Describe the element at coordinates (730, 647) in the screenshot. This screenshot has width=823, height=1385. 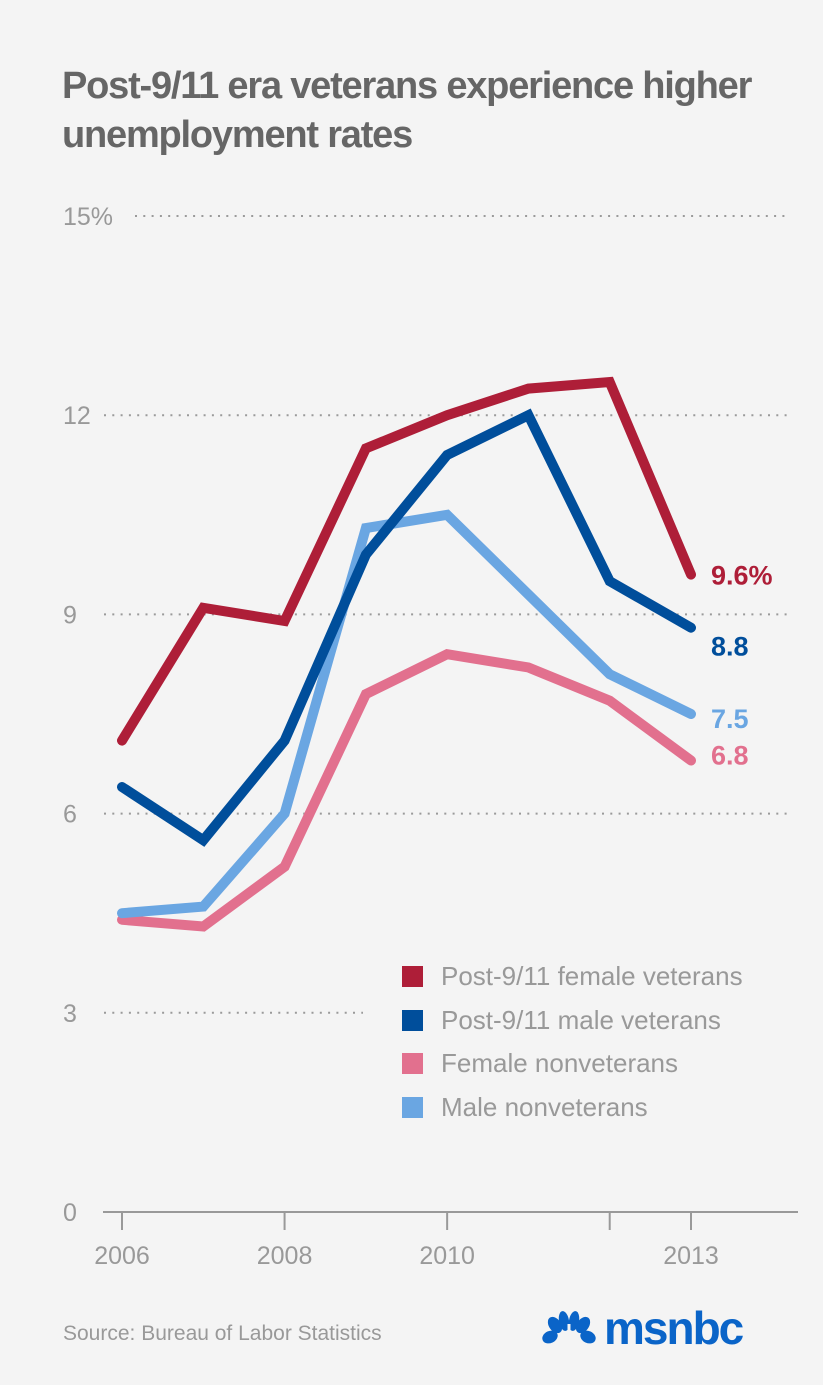
I see `end-label: 8.8` at that location.